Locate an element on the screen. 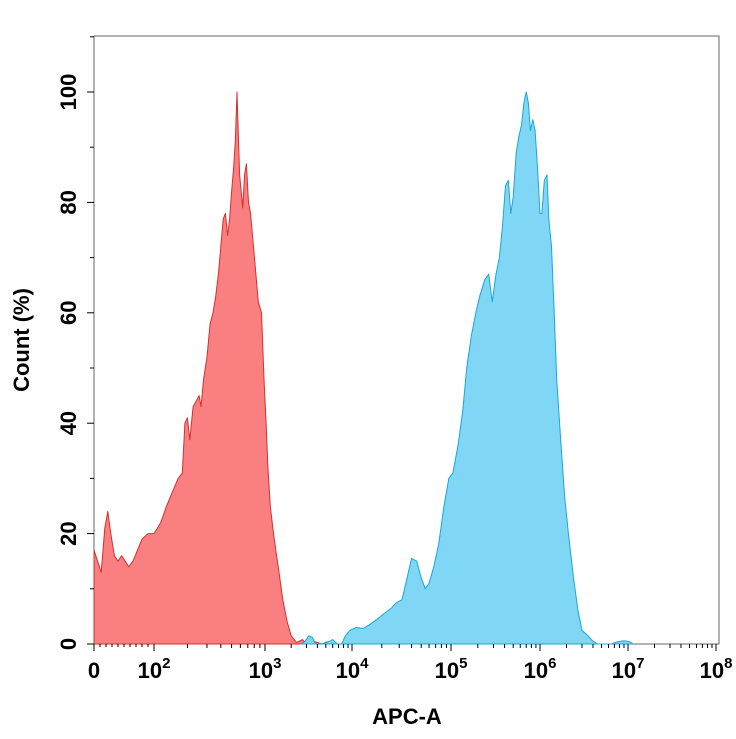 The image size is (736, 739). x-axis-label: APC-A is located at coordinates (407, 716).